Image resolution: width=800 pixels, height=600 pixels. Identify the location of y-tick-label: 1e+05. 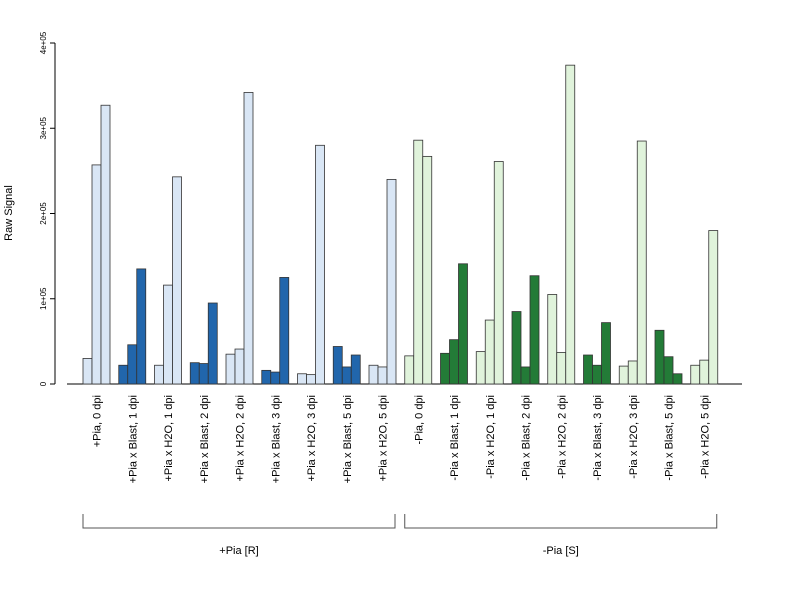
(43, 298).